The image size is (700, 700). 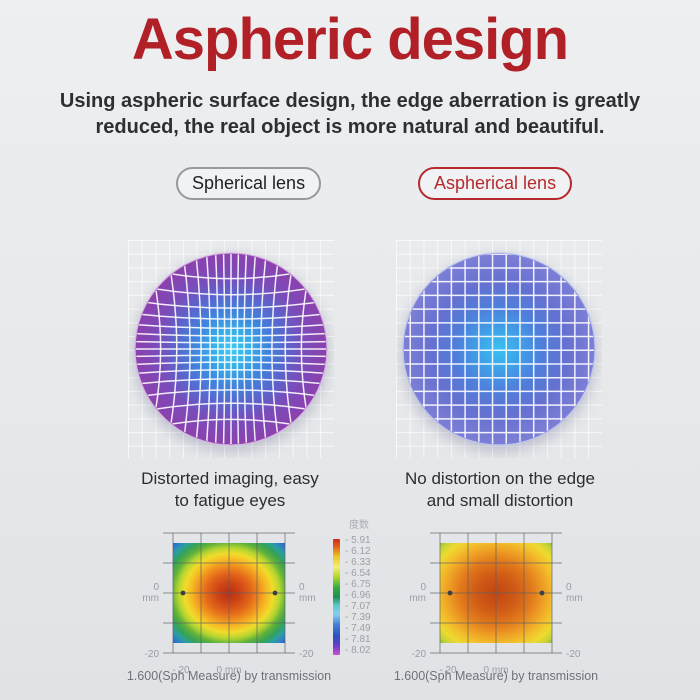 What do you see at coordinates (495, 183) in the screenshot?
I see `badge-aspherical-lens: Aspherical lens` at bounding box center [495, 183].